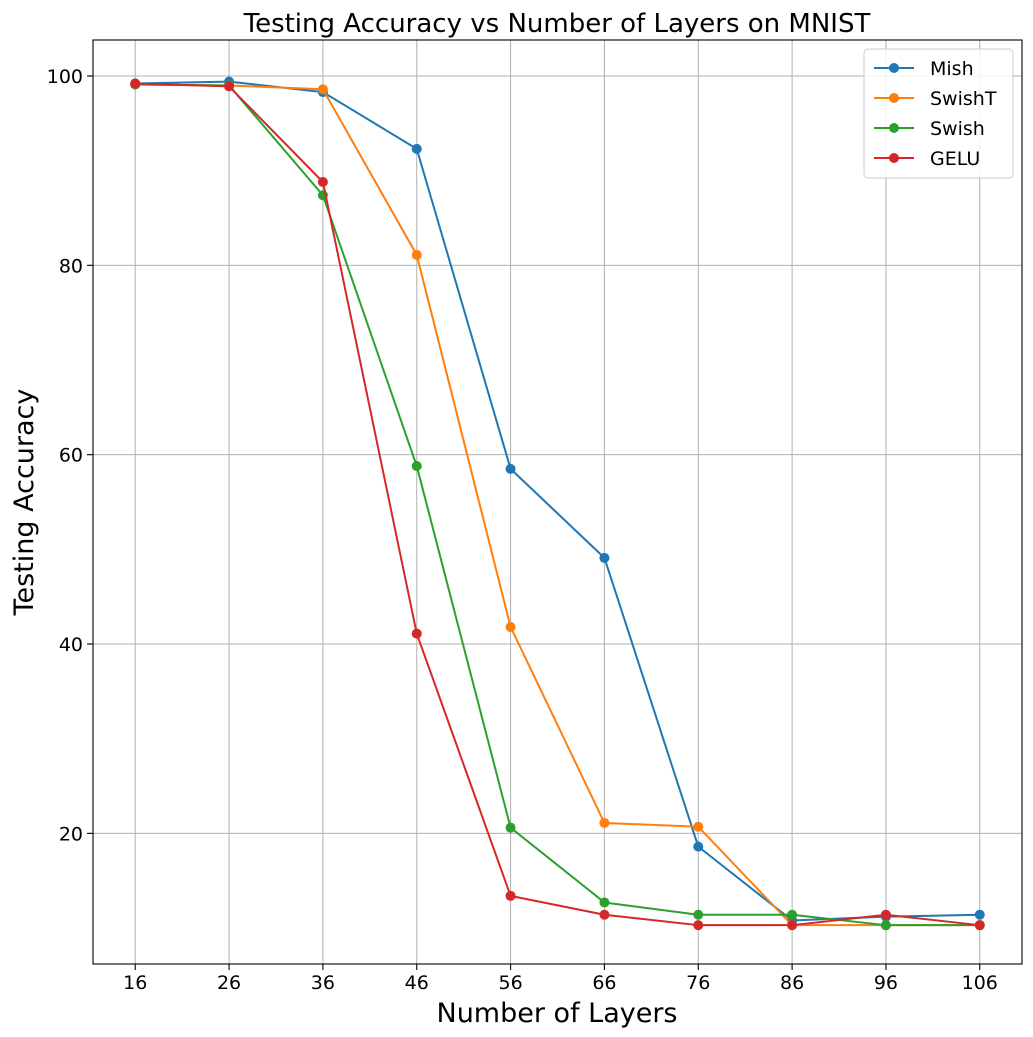 This screenshot has height=1037, width=1033. Describe the element at coordinates (557, 1013) in the screenshot. I see `x-axis-label: Number of Layers` at that location.